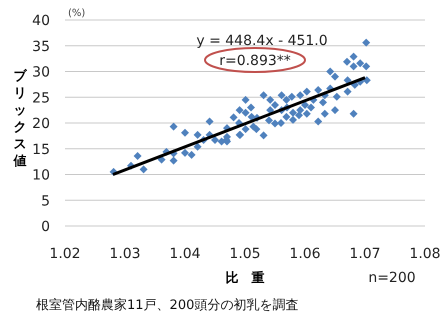 The image size is (448, 320). I want to click on x-tick-label: 1.07, so click(365, 254).